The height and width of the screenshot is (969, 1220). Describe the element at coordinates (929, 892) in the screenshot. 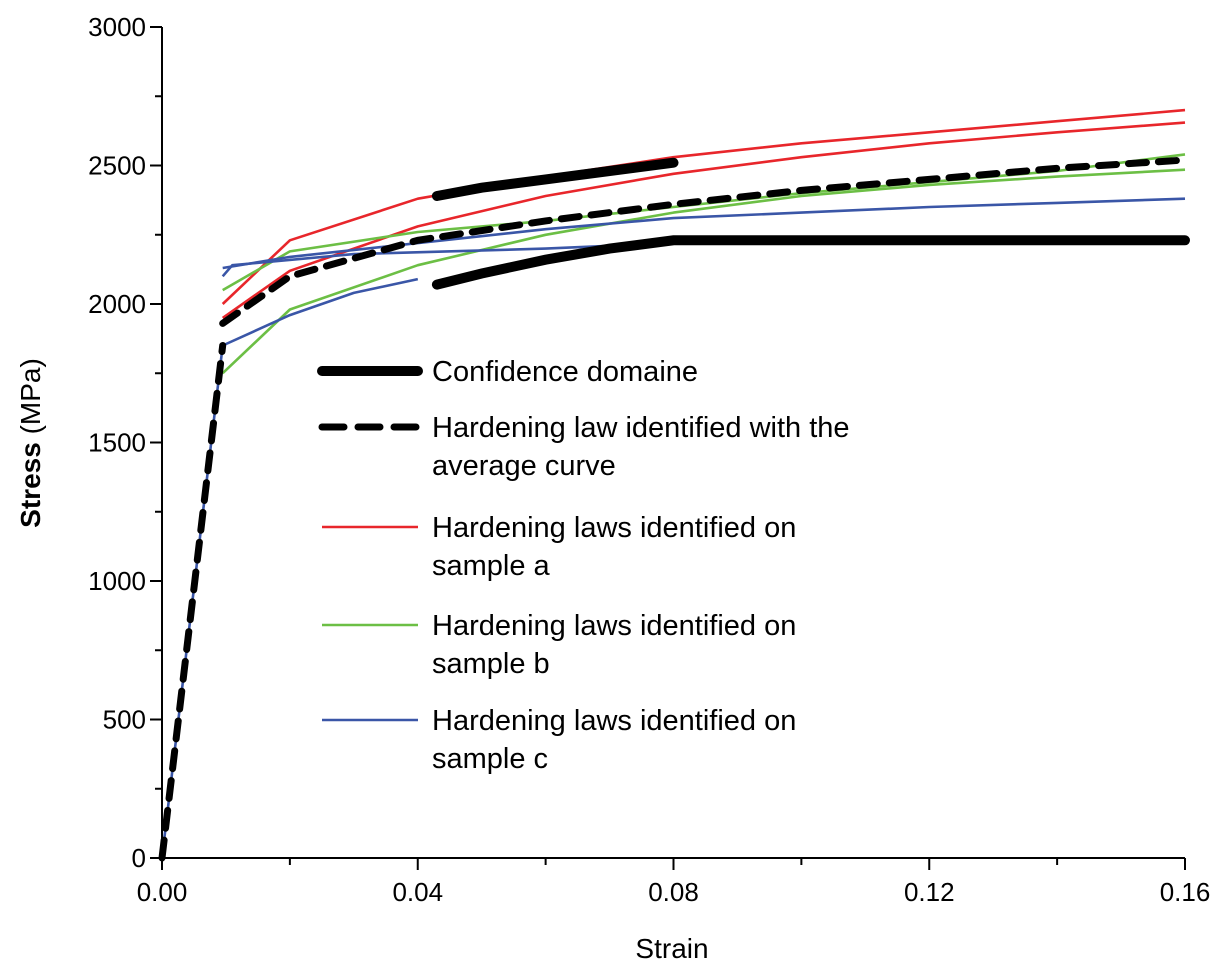

I see `x-tick-label: 0.12` at that location.